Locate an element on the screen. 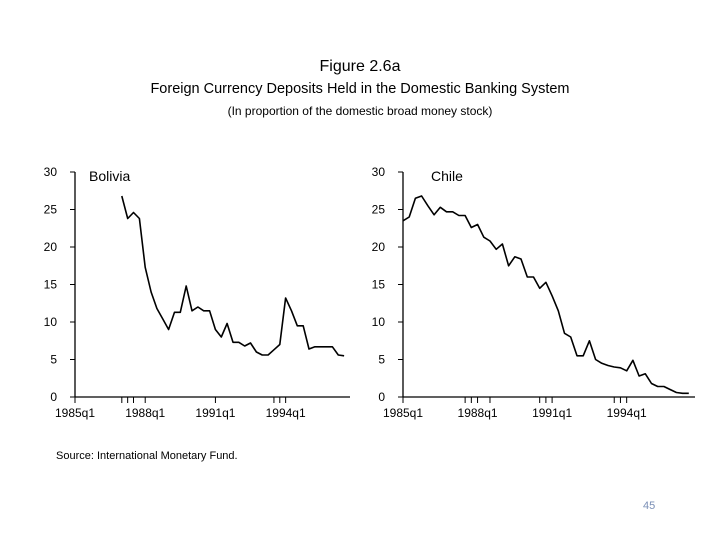  figure-title: Figure 2.6a is located at coordinates (360, 66).